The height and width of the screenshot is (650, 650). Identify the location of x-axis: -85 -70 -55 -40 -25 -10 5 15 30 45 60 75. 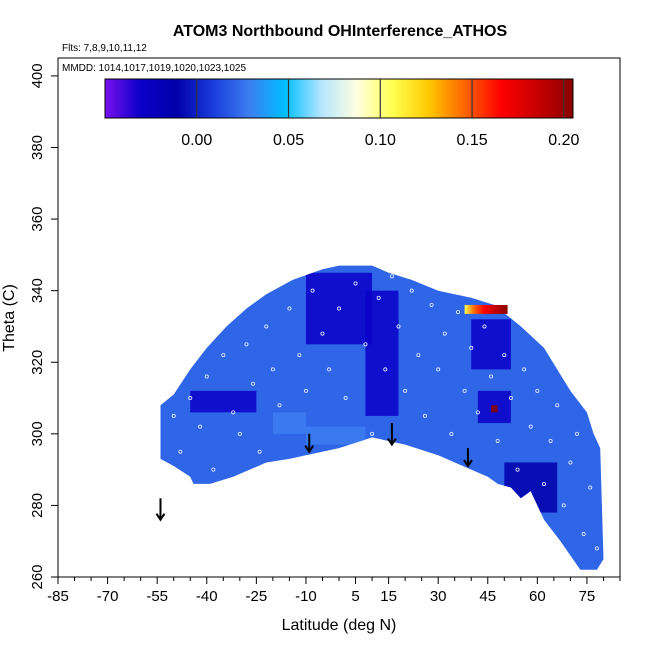
(334, 590).